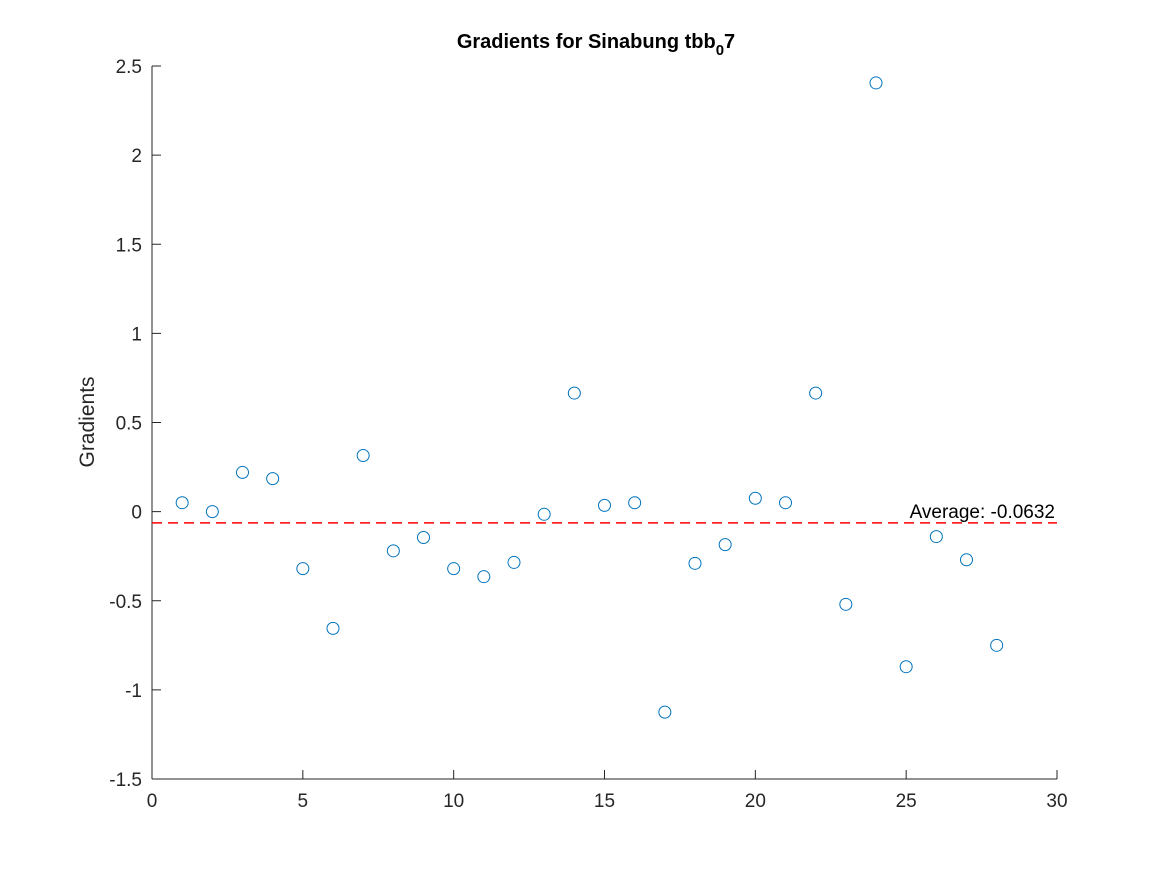 The height and width of the screenshot is (875, 1167). What do you see at coordinates (982, 512) in the screenshot?
I see `average-label: Average: -0.0632` at bounding box center [982, 512].